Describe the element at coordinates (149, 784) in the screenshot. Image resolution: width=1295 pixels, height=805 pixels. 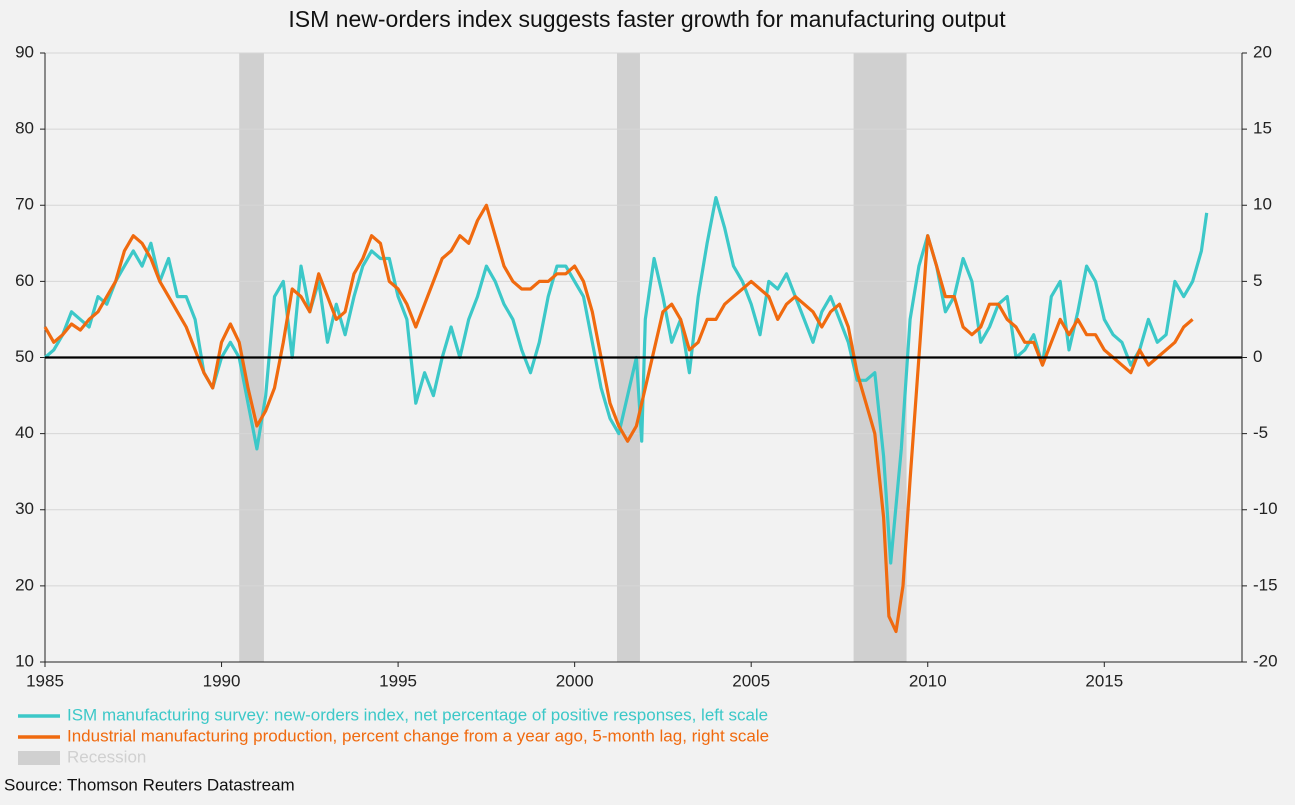
I see `source: Source: Thomson Reuters Datastream` at that location.